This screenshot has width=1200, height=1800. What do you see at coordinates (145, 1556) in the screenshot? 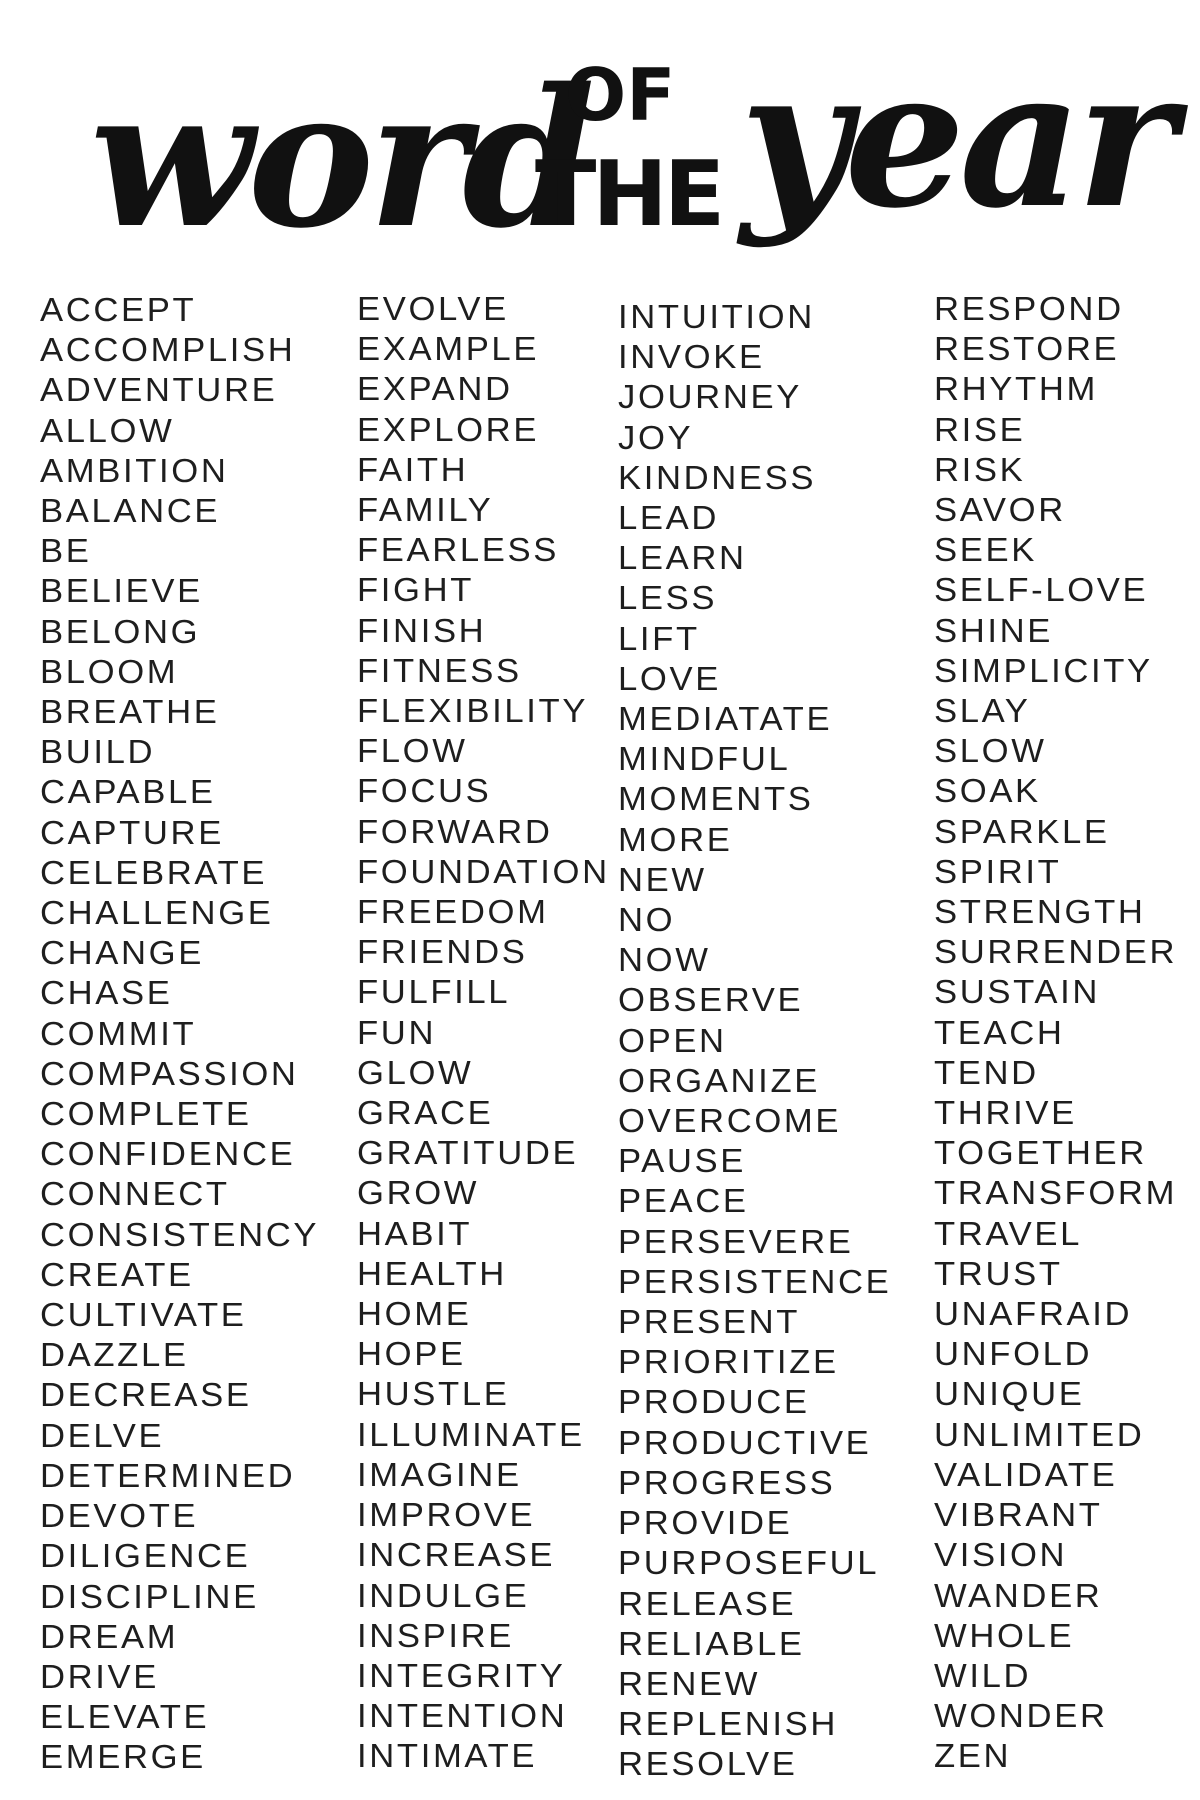
I see `word-item: DILIGENCE` at bounding box center [145, 1556].